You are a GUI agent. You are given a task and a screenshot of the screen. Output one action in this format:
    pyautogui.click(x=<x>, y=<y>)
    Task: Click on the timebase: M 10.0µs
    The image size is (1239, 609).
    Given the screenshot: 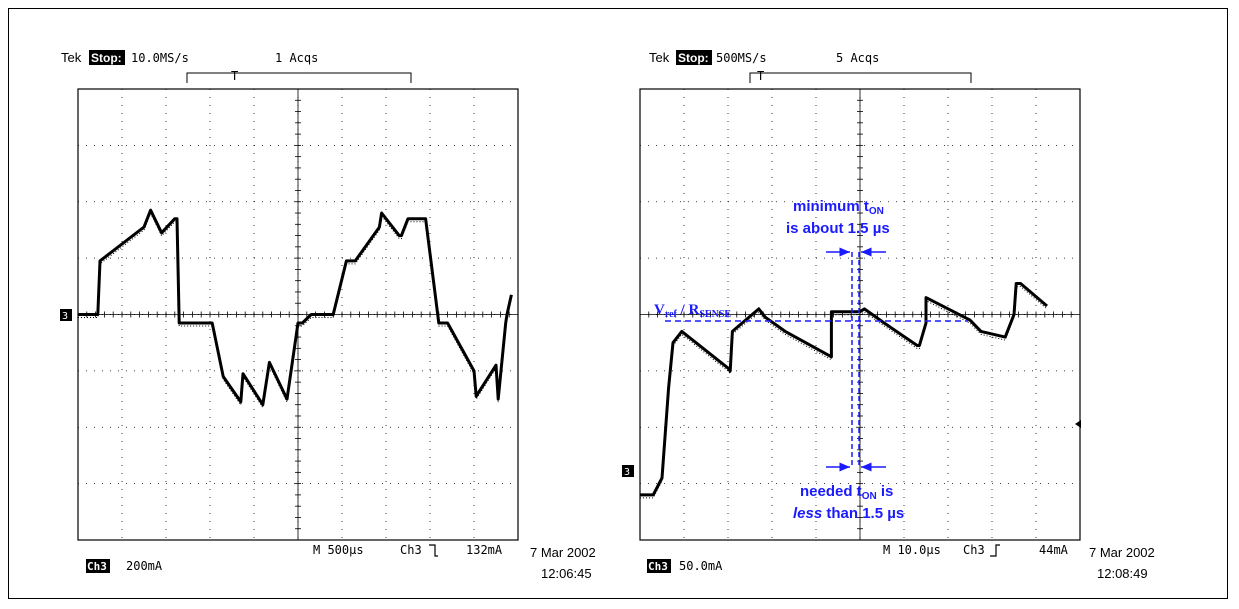 What is the action you would take?
    pyautogui.click(x=912, y=550)
    